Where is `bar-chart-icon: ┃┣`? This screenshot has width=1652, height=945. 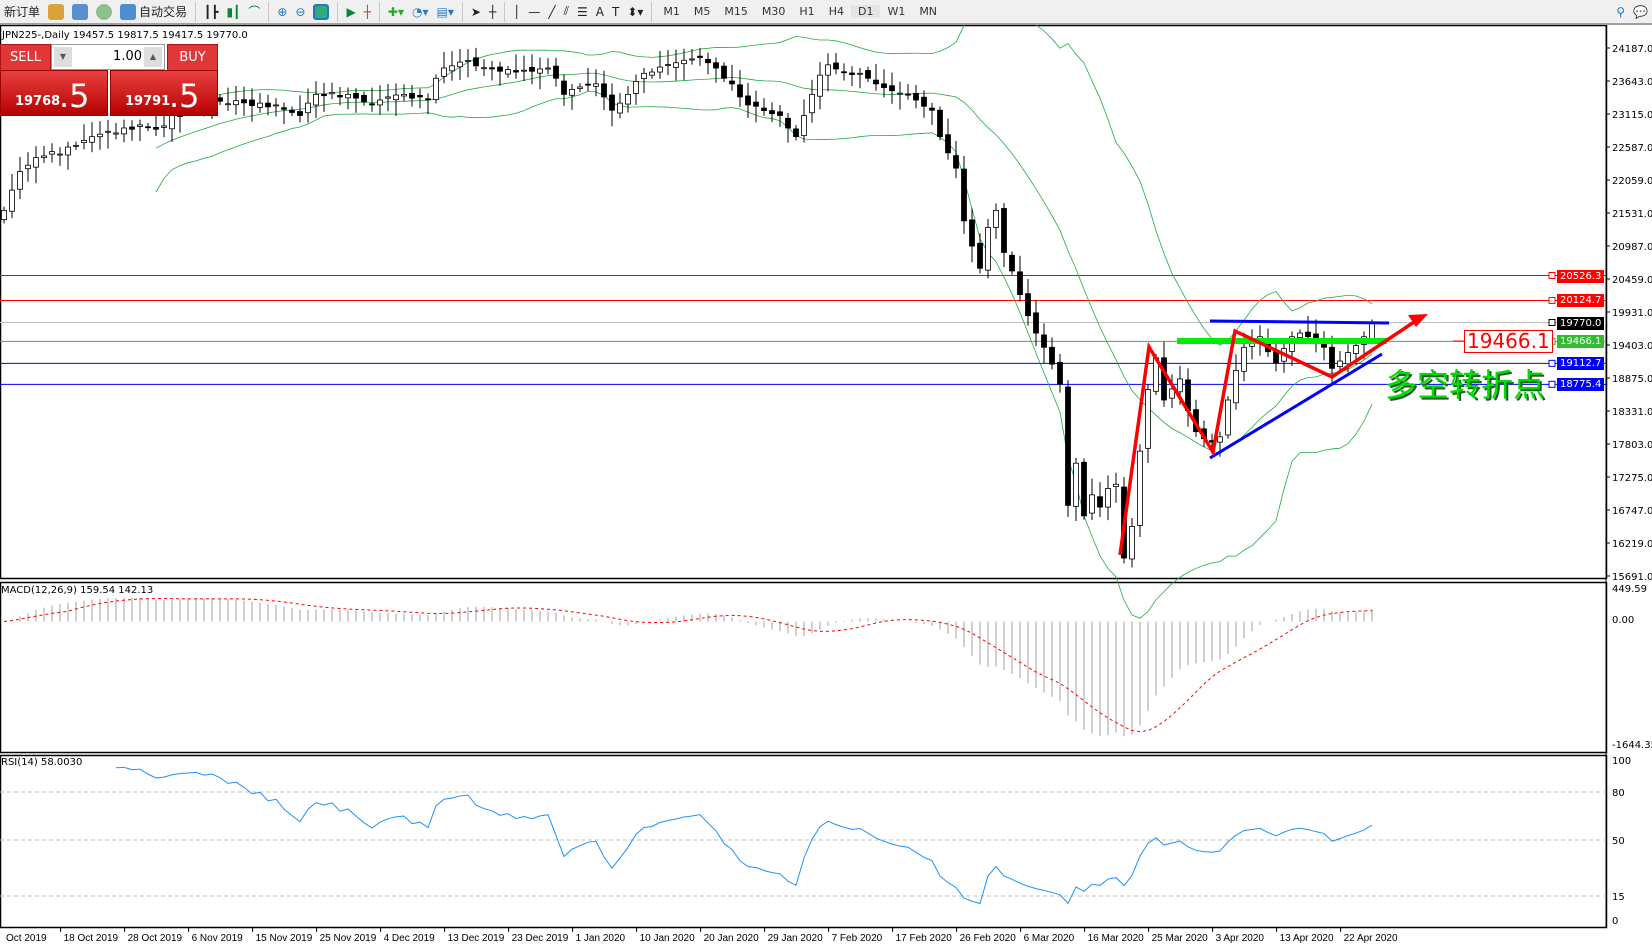 bar-chart-icon: ┃┣ is located at coordinates (211, 11).